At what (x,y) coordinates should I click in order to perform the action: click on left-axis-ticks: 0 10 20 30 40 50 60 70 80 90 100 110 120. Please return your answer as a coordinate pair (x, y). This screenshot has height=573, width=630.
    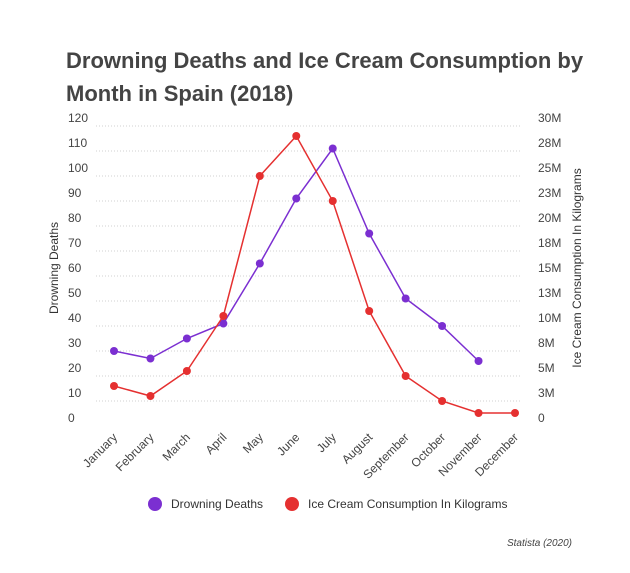
    Looking at the image, I should click on (78, 268).